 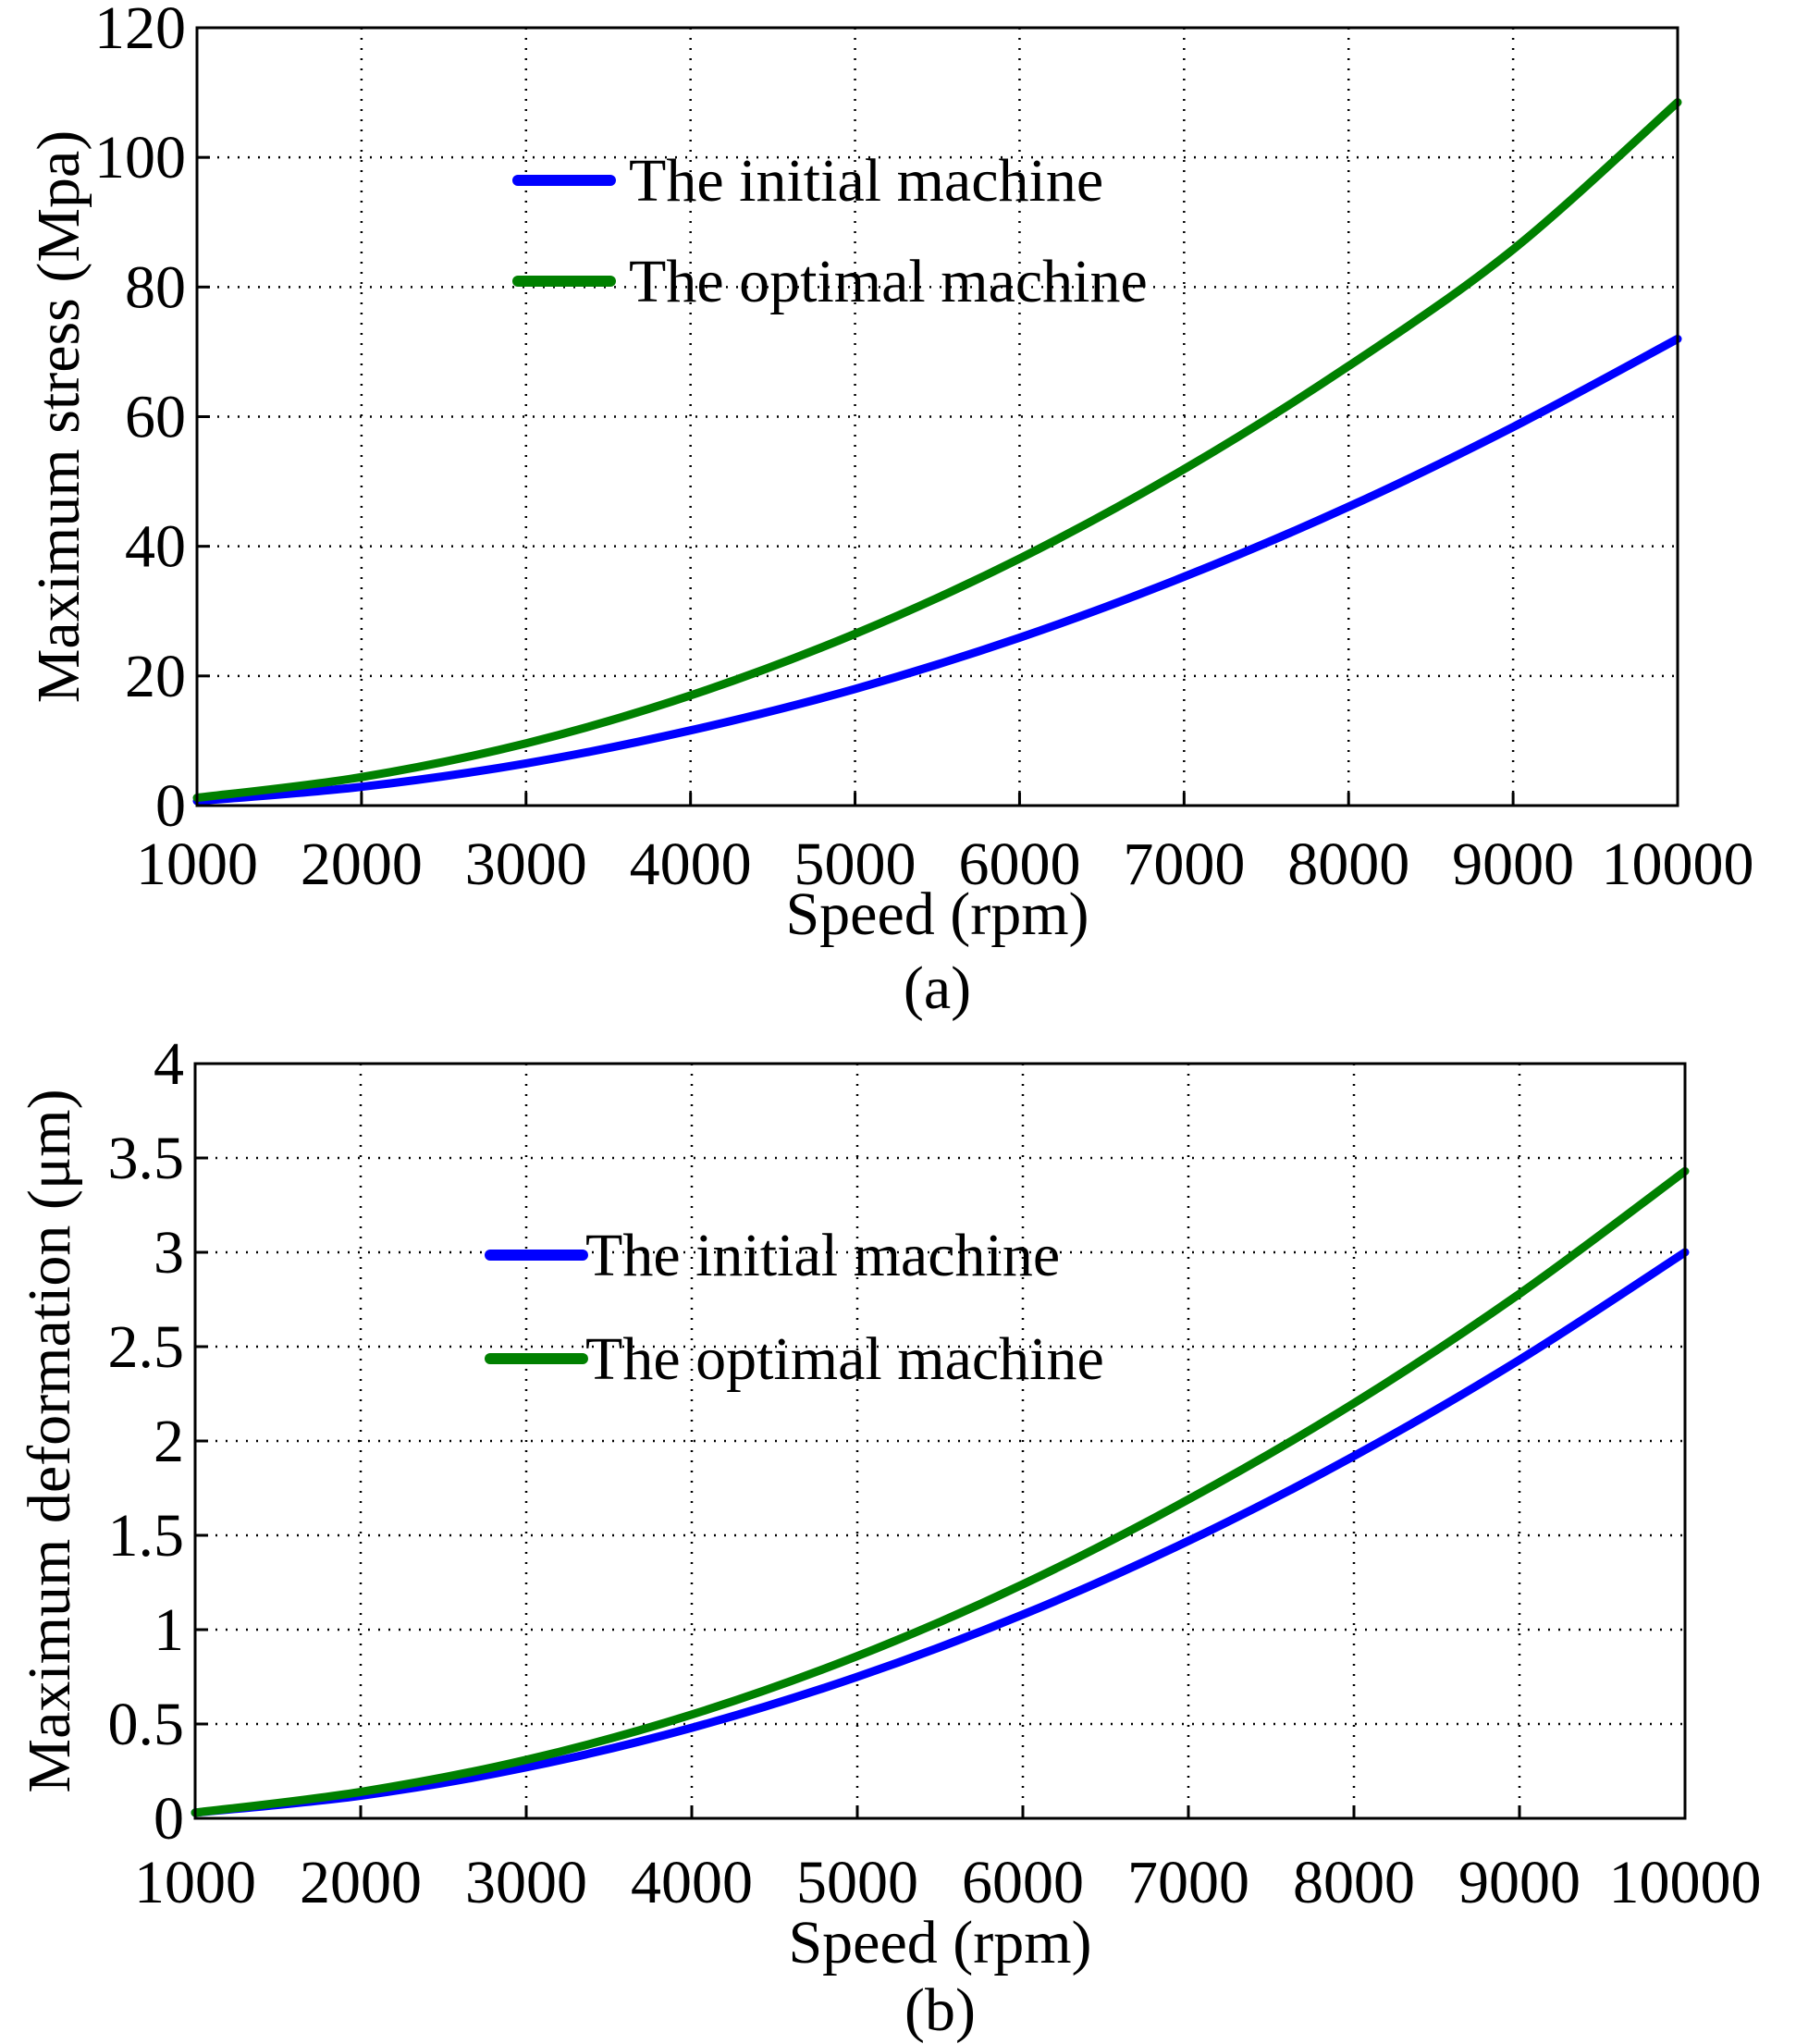 I want to click on y-tick-label: 2, so click(x=169, y=1441).